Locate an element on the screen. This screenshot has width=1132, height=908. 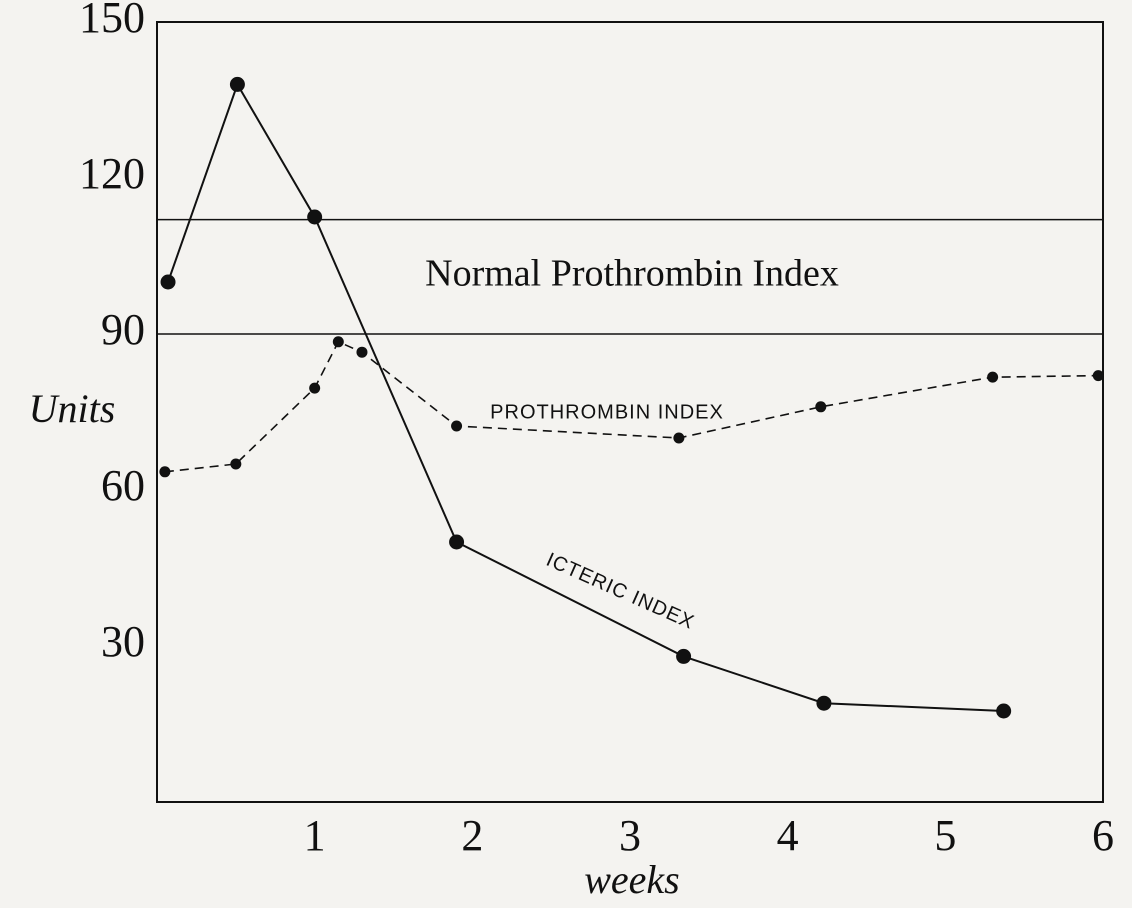
x-tick-label: 6 is located at coordinates (1103, 835).